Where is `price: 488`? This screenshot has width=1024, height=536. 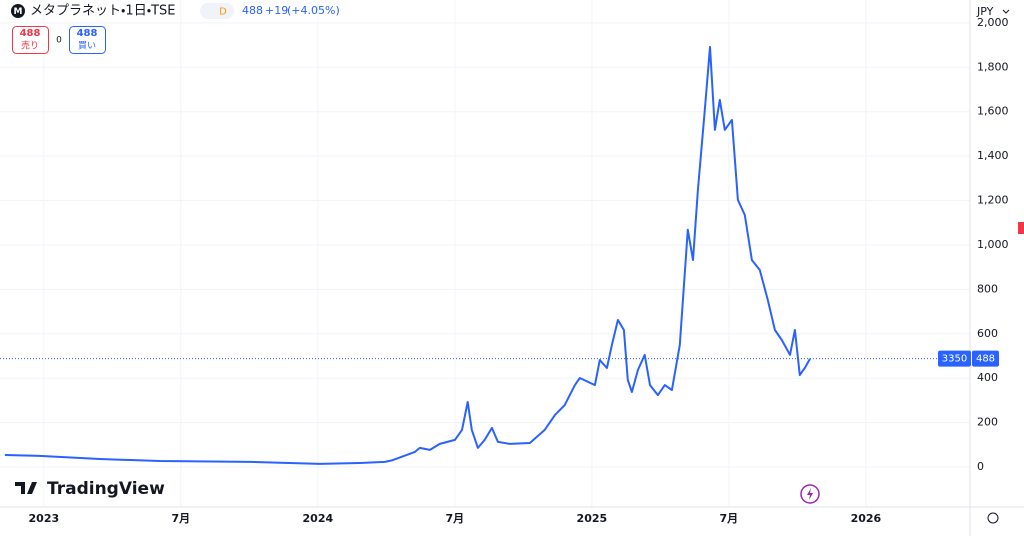
price: 488 is located at coordinates (252, 10).